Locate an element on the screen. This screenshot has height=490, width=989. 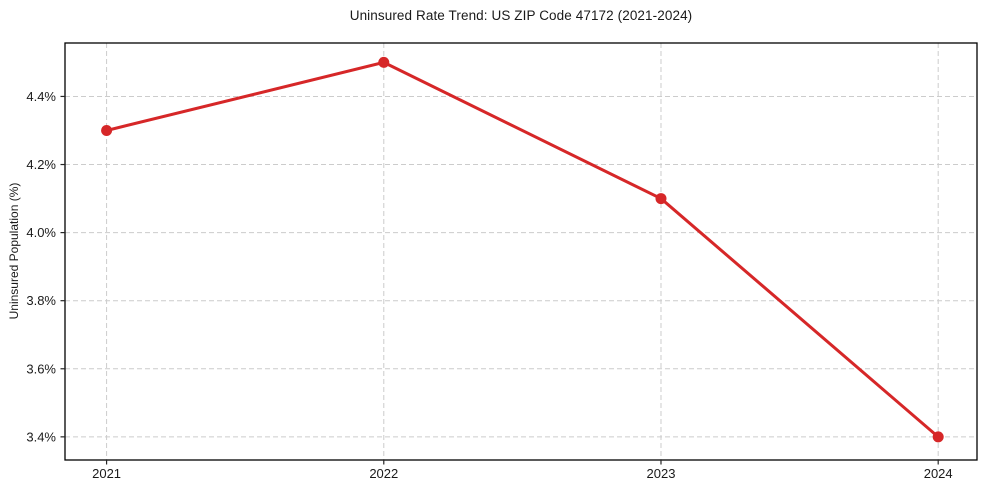
y-tick-label: 3.4% is located at coordinates (41, 436).